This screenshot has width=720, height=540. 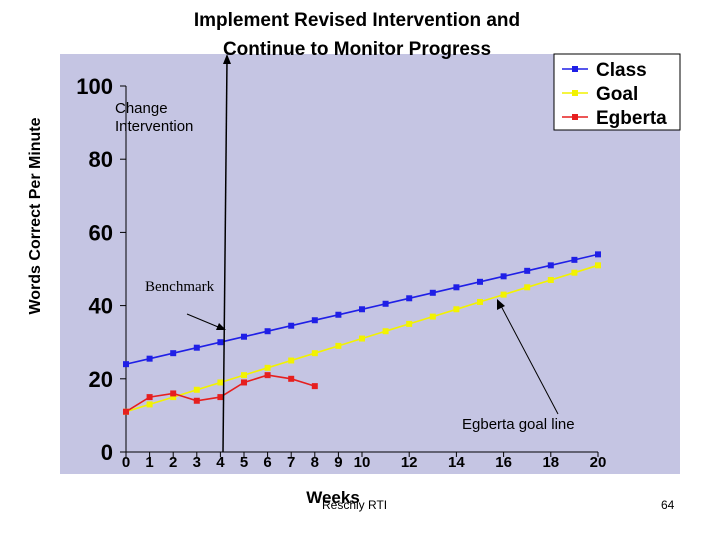 What do you see at coordinates (315, 462) in the screenshot?
I see `x-tick-label: 8` at bounding box center [315, 462].